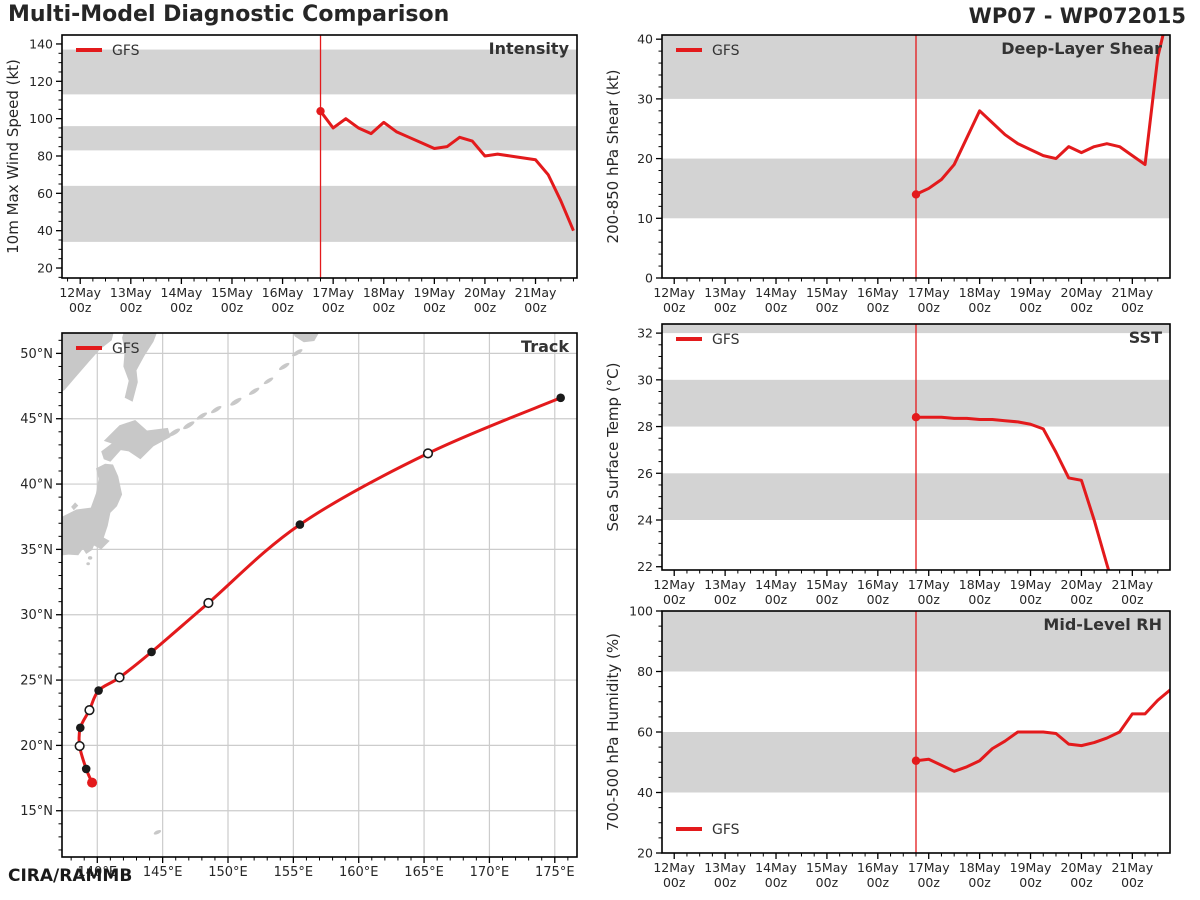  What do you see at coordinates (900, 732) in the screenshot?
I see `panel-rh: 20 40 60 80 100` at bounding box center [900, 732].